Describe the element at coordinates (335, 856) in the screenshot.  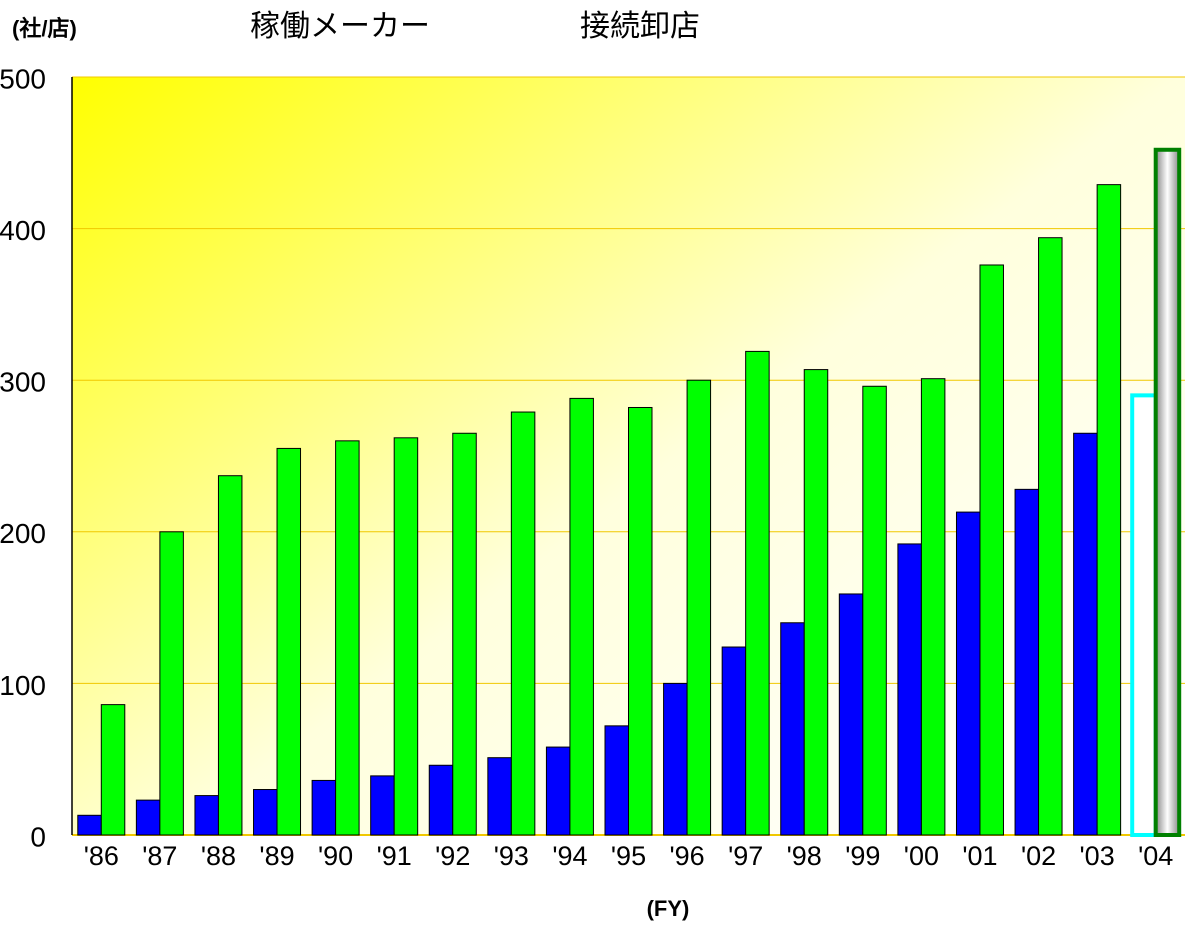
I see `x-tick-label: '90` at that location.